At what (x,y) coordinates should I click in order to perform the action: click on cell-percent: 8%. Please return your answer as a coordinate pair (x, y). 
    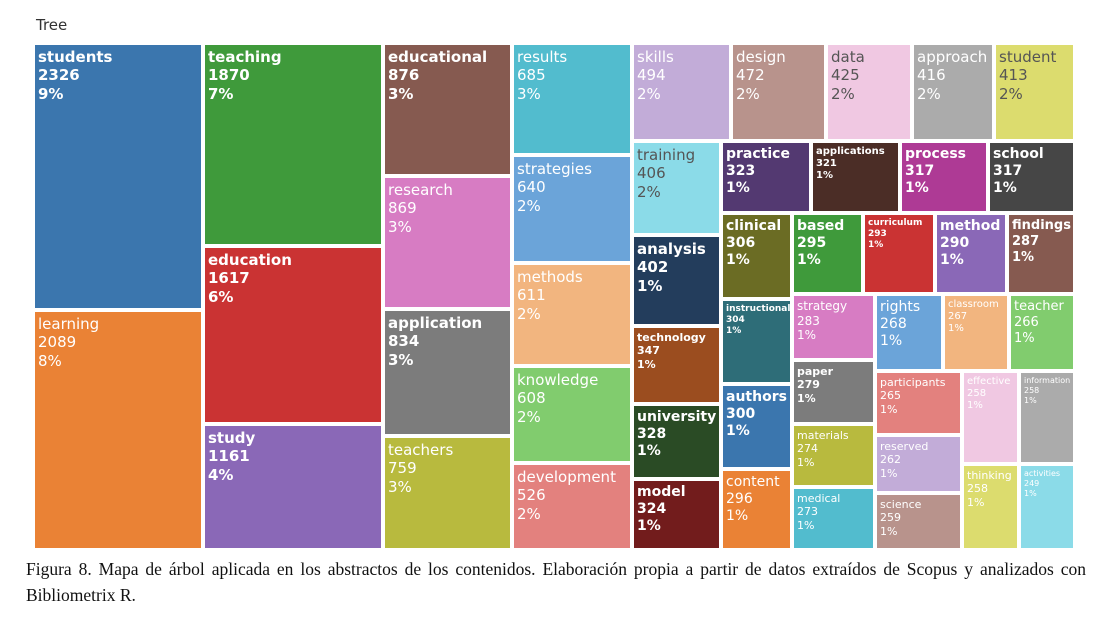
    Looking at the image, I should click on (50, 360).